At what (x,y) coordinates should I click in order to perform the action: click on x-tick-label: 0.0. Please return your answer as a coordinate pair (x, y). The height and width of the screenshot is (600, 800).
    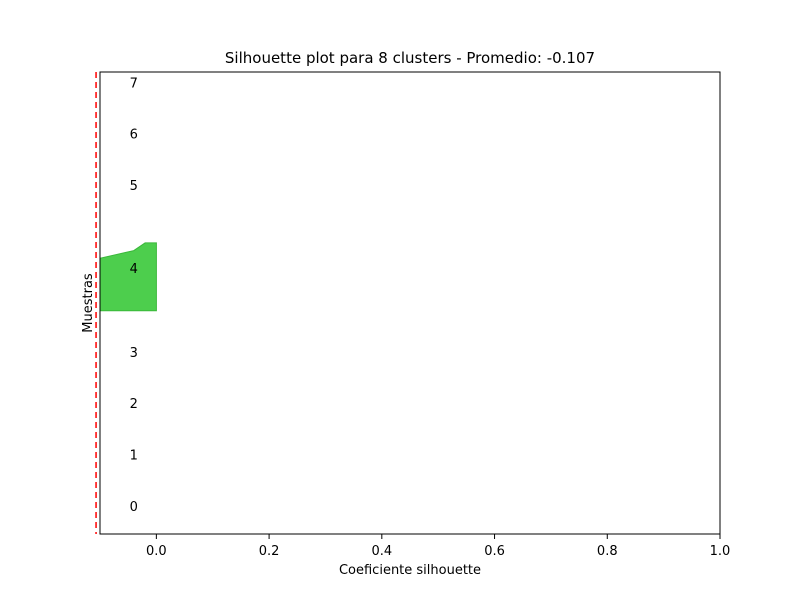
    Looking at the image, I should click on (156, 551).